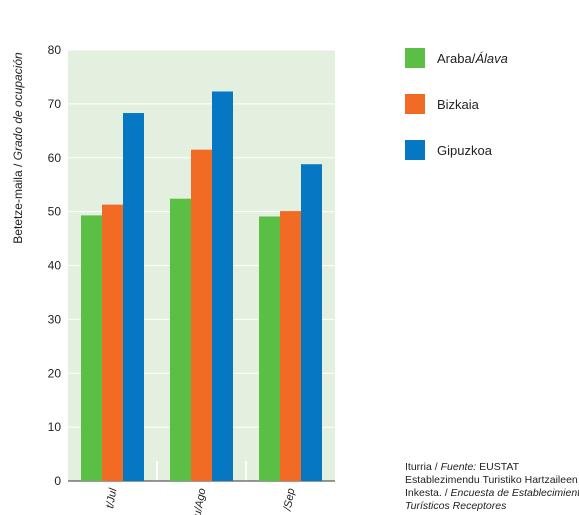  What do you see at coordinates (421, 467) in the screenshot?
I see `source-label-basque: Iturria /` at bounding box center [421, 467].